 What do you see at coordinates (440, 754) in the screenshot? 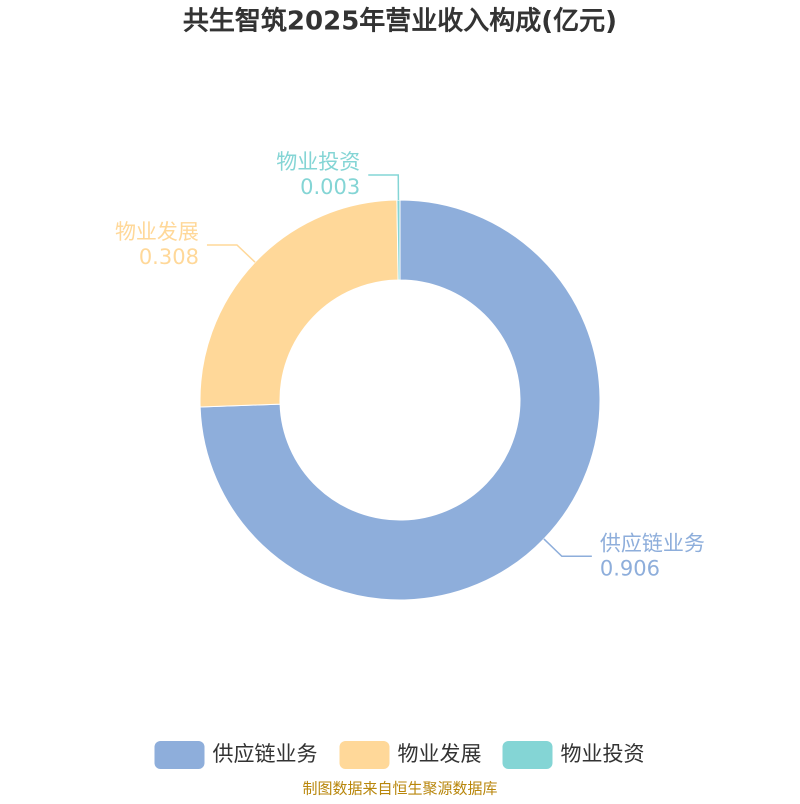
I see `legend-label: 物业发展` at bounding box center [440, 754].